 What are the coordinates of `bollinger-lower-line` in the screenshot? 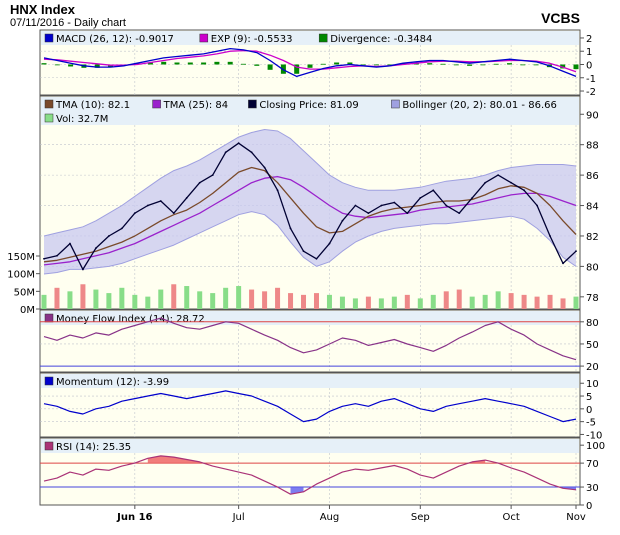 It's located at (310, 243).